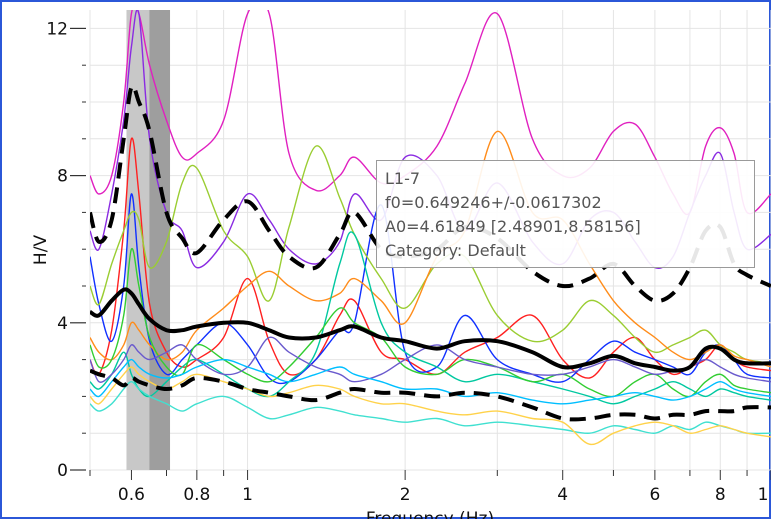 The image size is (771, 519). Describe the element at coordinates (138, 240) in the screenshot. I see `f0-band-lower` at that location.